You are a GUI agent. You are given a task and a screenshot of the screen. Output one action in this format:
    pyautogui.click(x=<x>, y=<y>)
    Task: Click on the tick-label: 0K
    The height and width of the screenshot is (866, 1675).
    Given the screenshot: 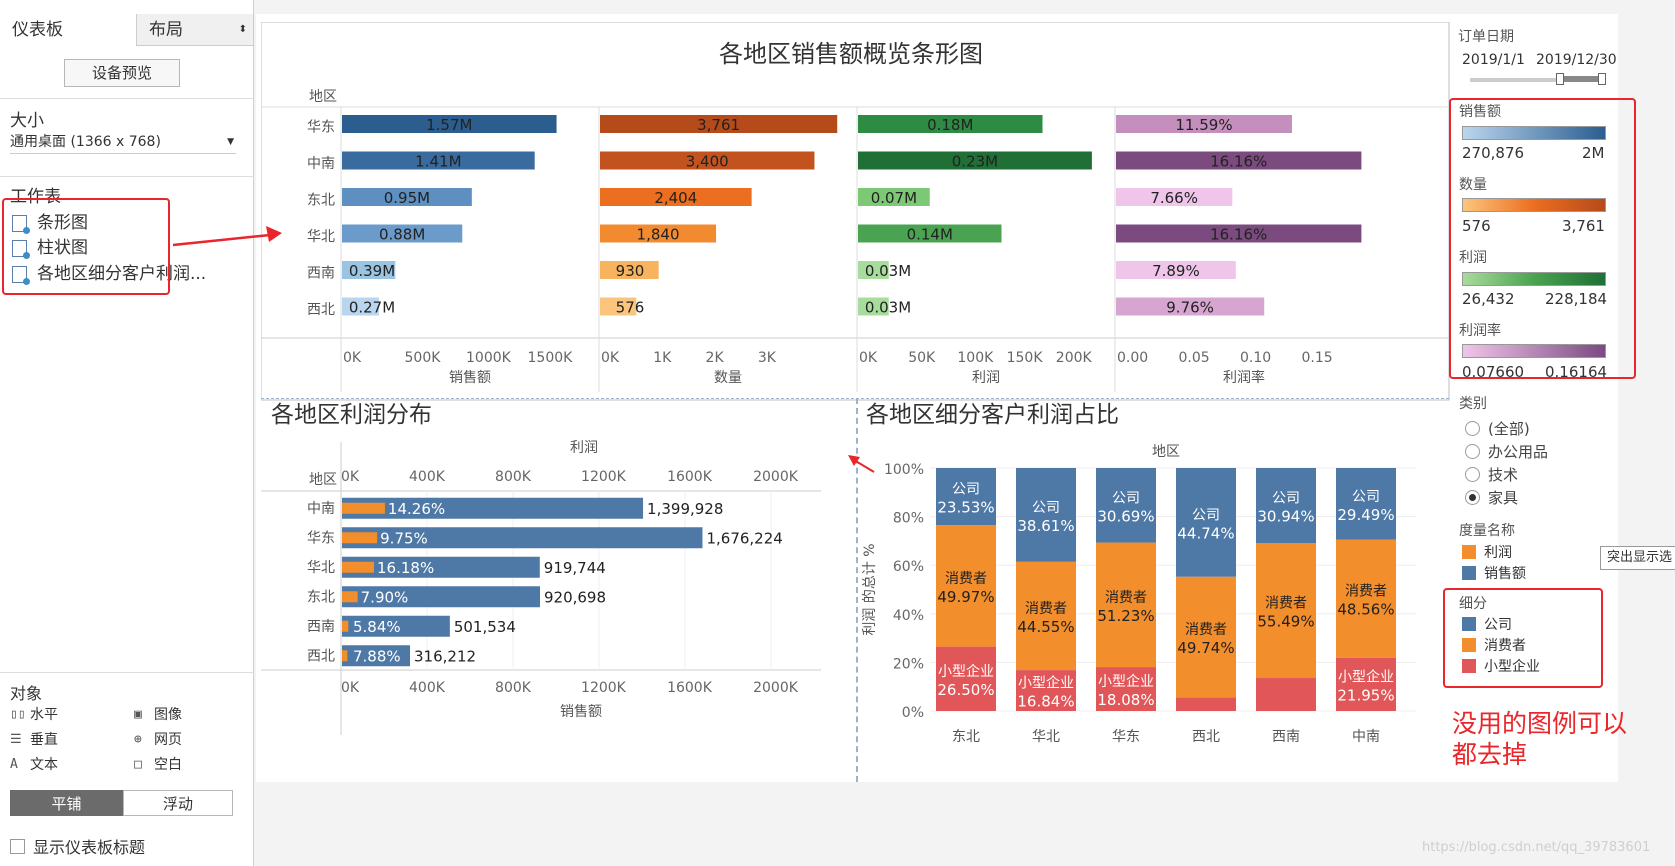 What is the action you would take?
    pyautogui.click(x=352, y=358)
    